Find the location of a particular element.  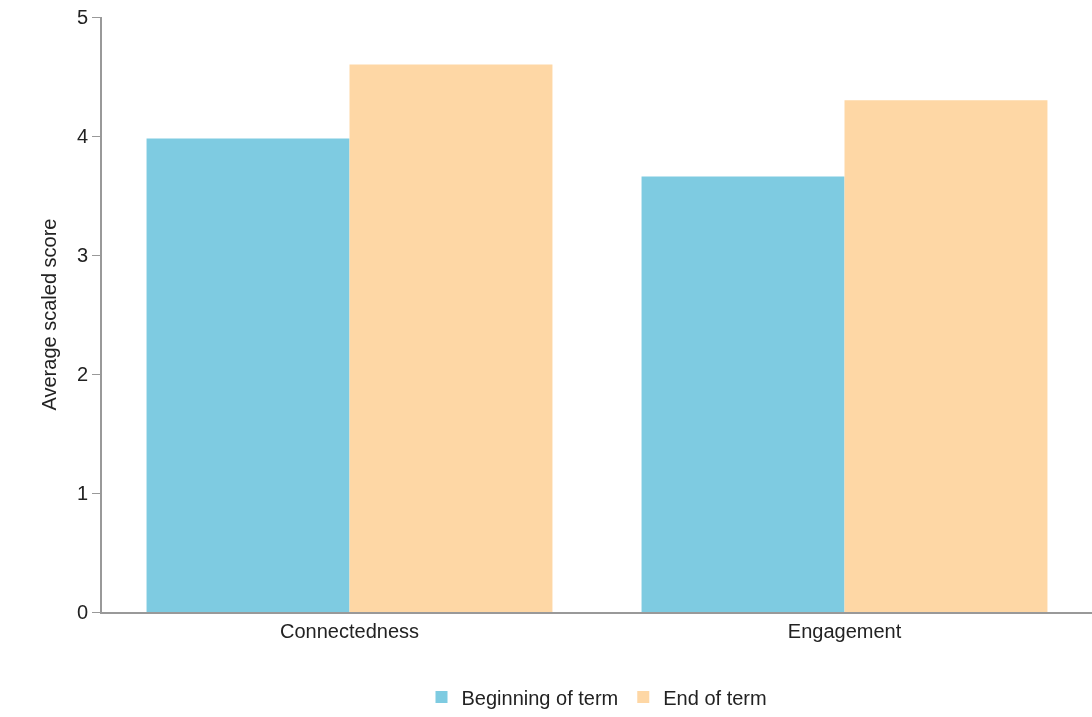

y-tick-label: 3 is located at coordinates (82, 255).